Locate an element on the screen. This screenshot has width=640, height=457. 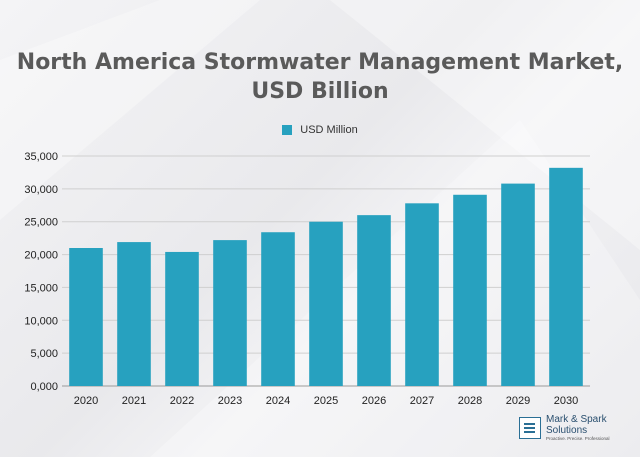
x-tick-label: 2022 is located at coordinates (182, 401).